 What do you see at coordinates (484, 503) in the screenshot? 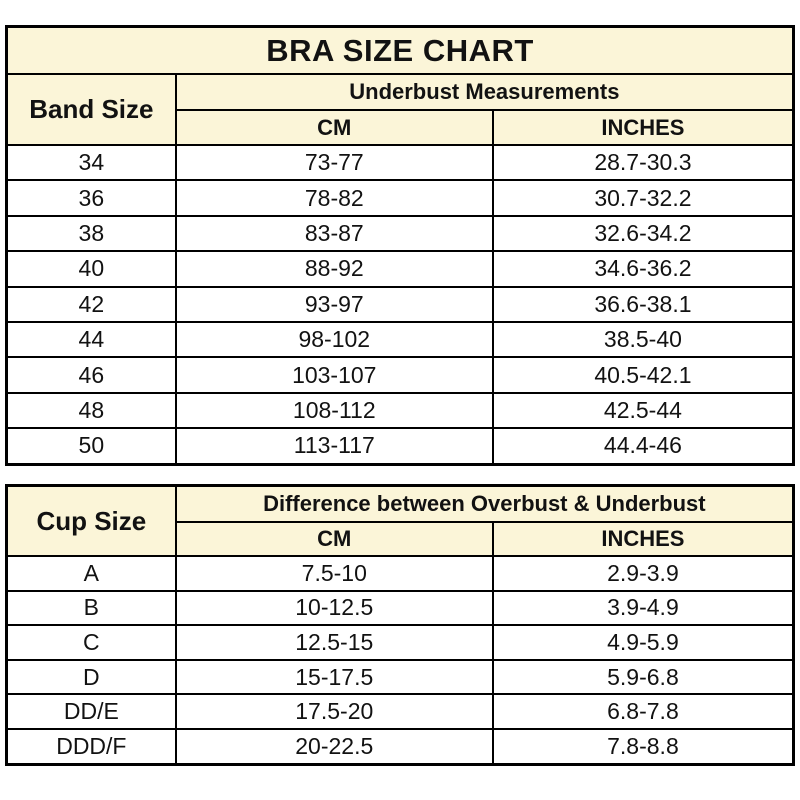
I see `difference-overbust-underbust-header: Difference between Overbust & Underbust` at bounding box center [484, 503].